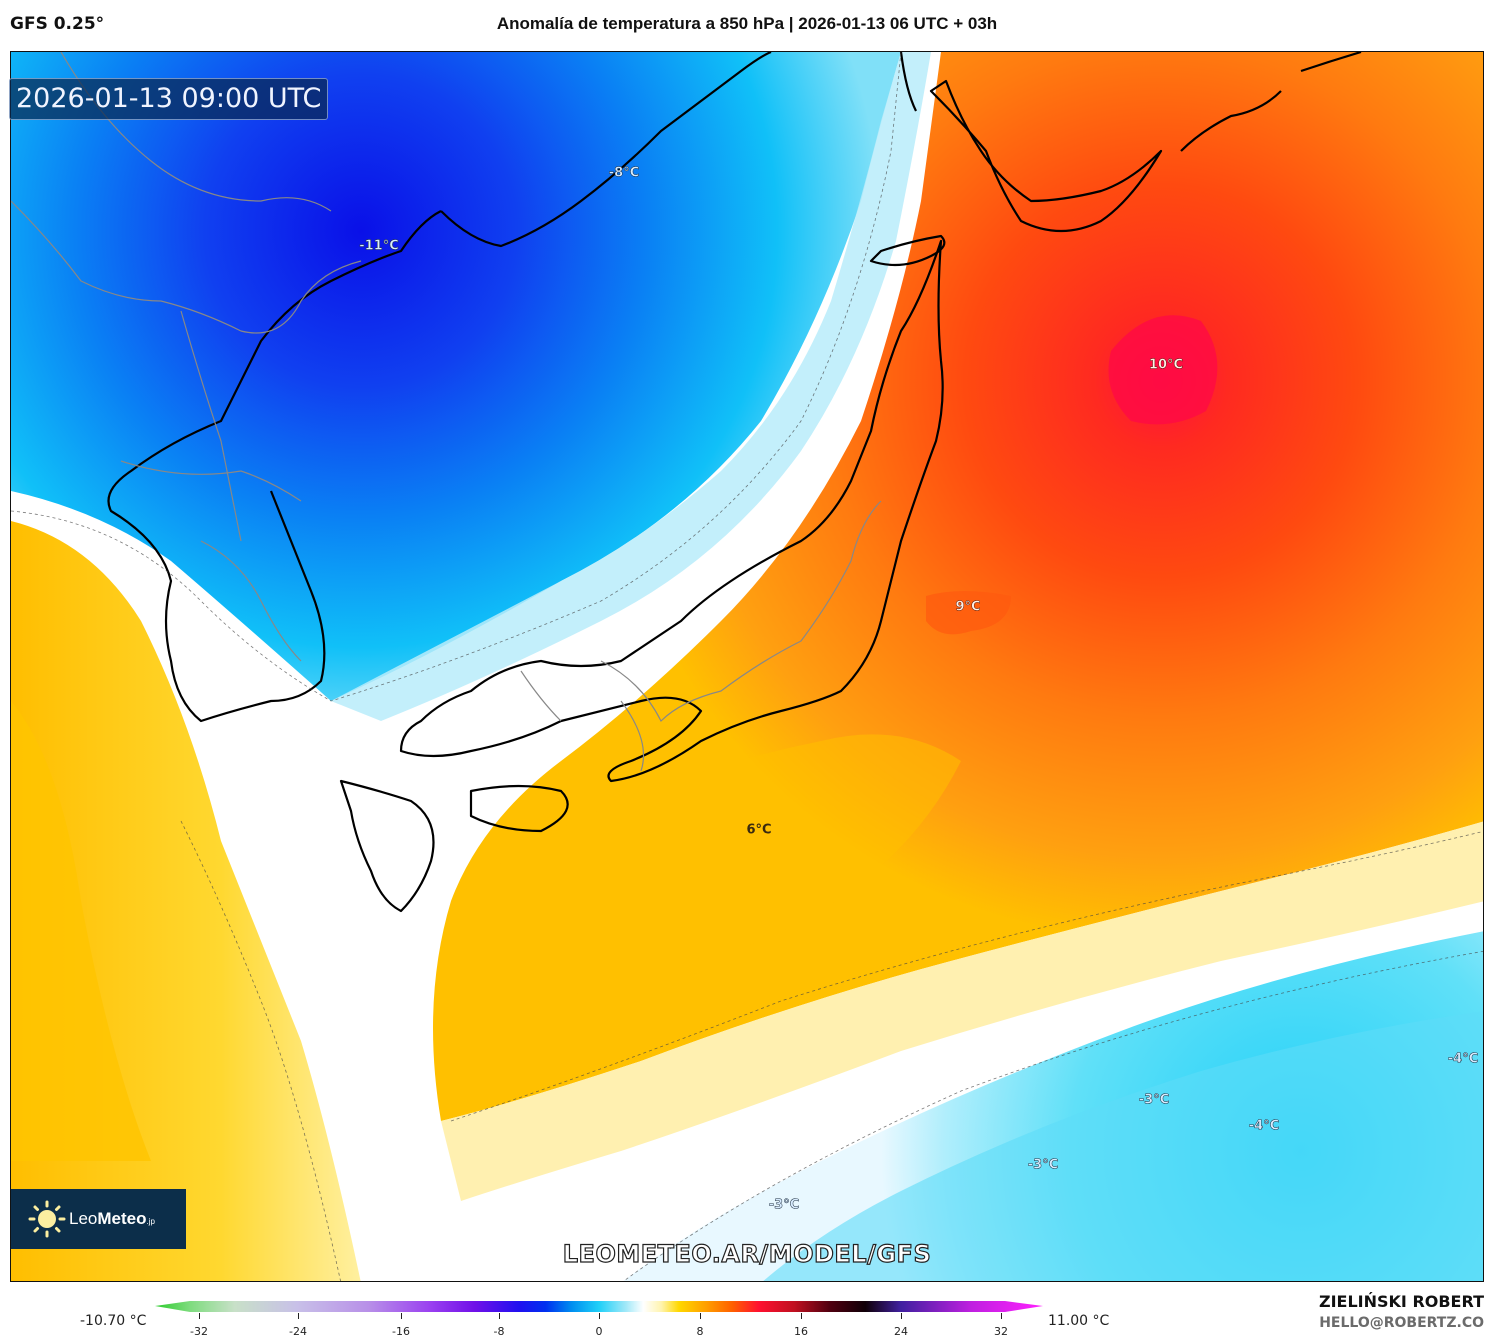 The width and height of the screenshot is (1494, 1339). What do you see at coordinates (599, 1331) in the screenshot?
I see `colorbar-tick-label: 0` at bounding box center [599, 1331].